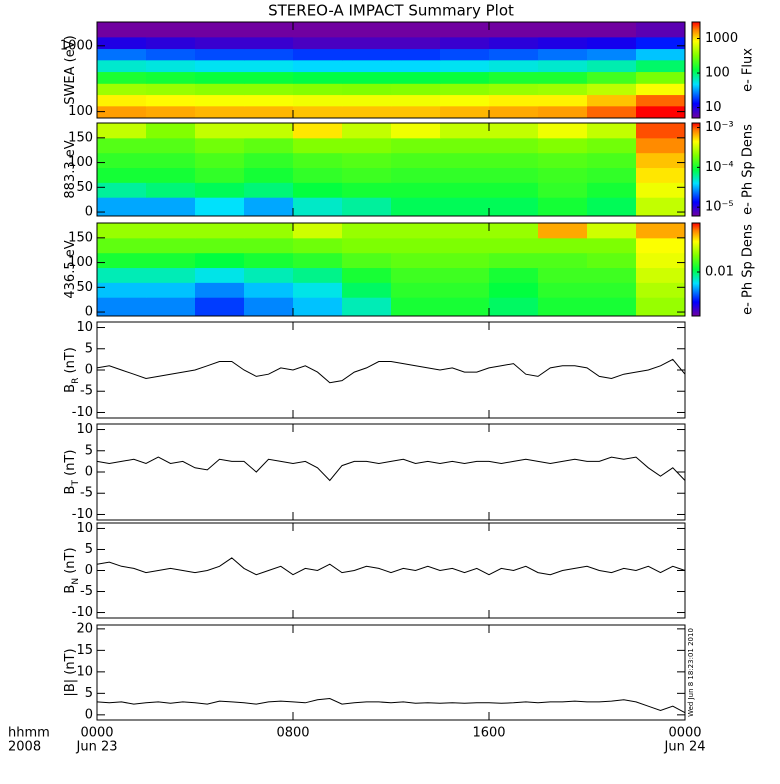  Describe the element at coordinates (70, 672) in the screenshot. I see `y-axis-label: |B| (nT)` at that location.